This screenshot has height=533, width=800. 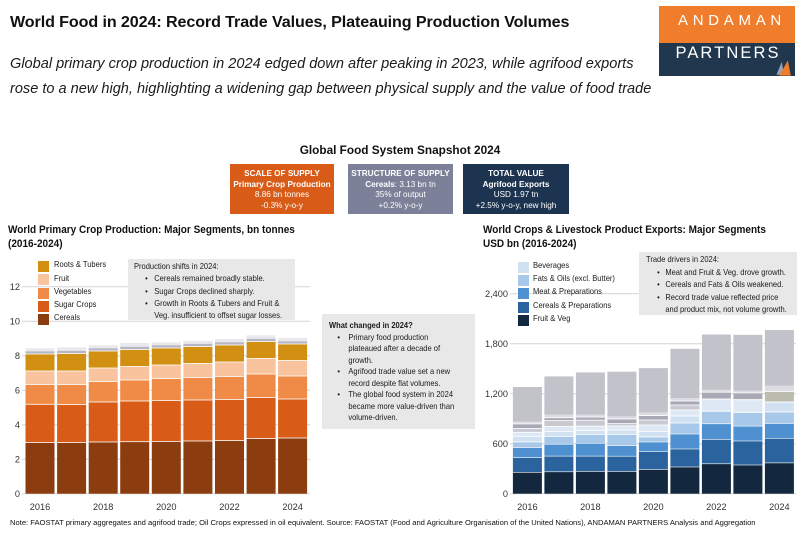 What do you see at coordinates (15, 287) in the screenshot?
I see `svg-text: 12` at bounding box center [15, 287].